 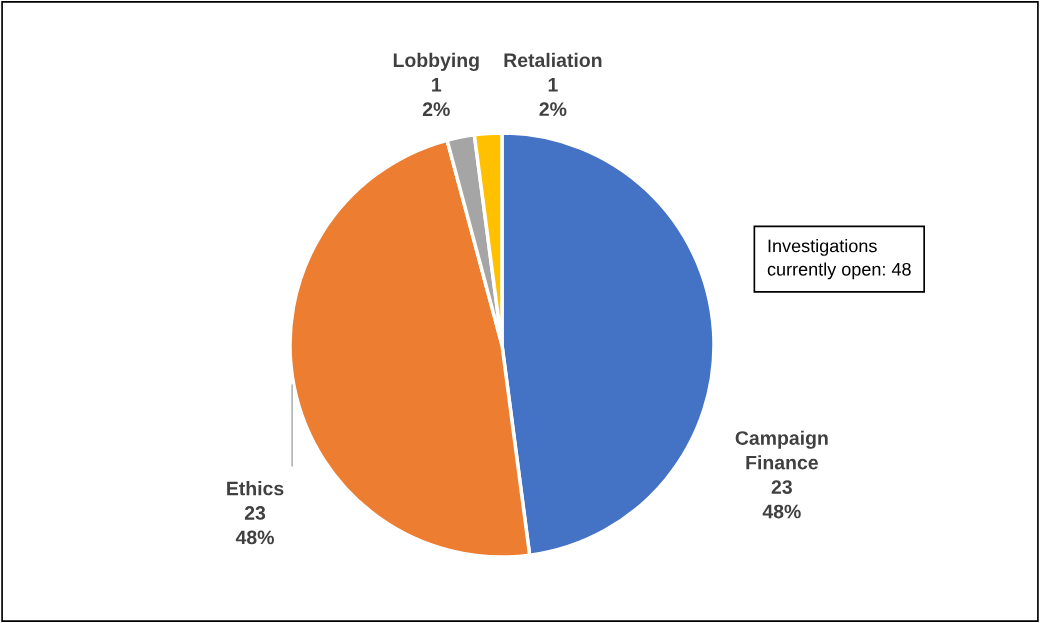 What do you see at coordinates (255, 488) in the screenshot?
I see `slice-label: Ethics` at bounding box center [255, 488].